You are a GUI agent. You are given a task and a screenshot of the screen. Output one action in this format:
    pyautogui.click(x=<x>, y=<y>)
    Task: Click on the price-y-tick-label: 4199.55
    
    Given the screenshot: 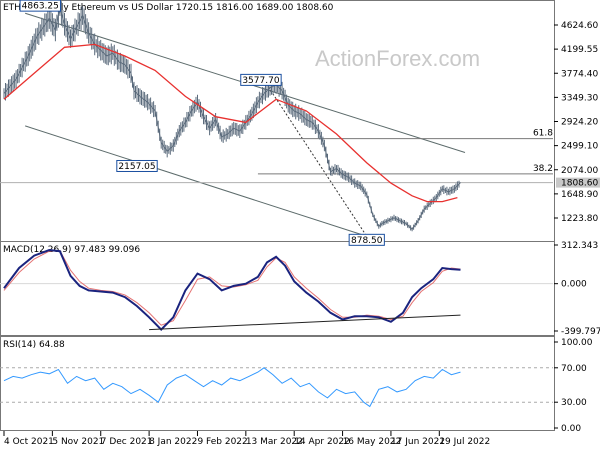 What is the action you would take?
    pyautogui.click(x=579, y=50)
    